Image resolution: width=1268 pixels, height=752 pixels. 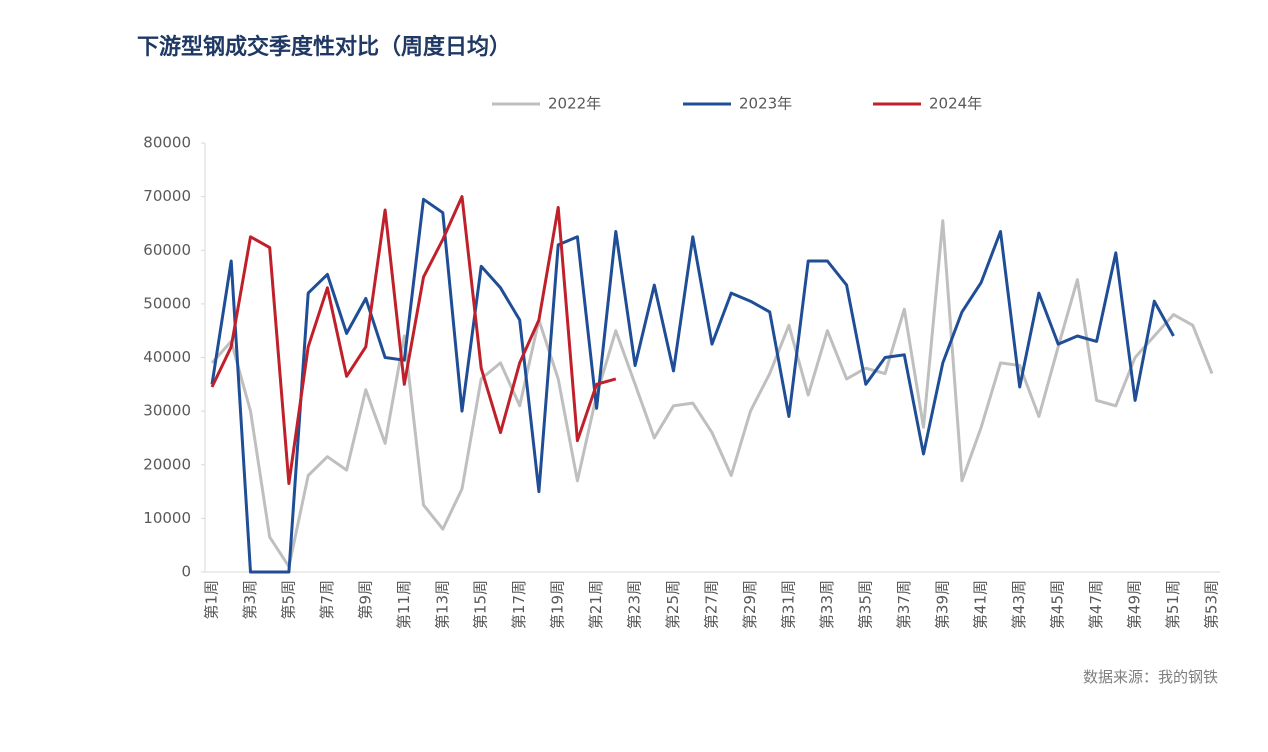 What do you see at coordinates (712, 604) in the screenshot?
I see `x-tick-label: 第27周` at bounding box center [712, 604].